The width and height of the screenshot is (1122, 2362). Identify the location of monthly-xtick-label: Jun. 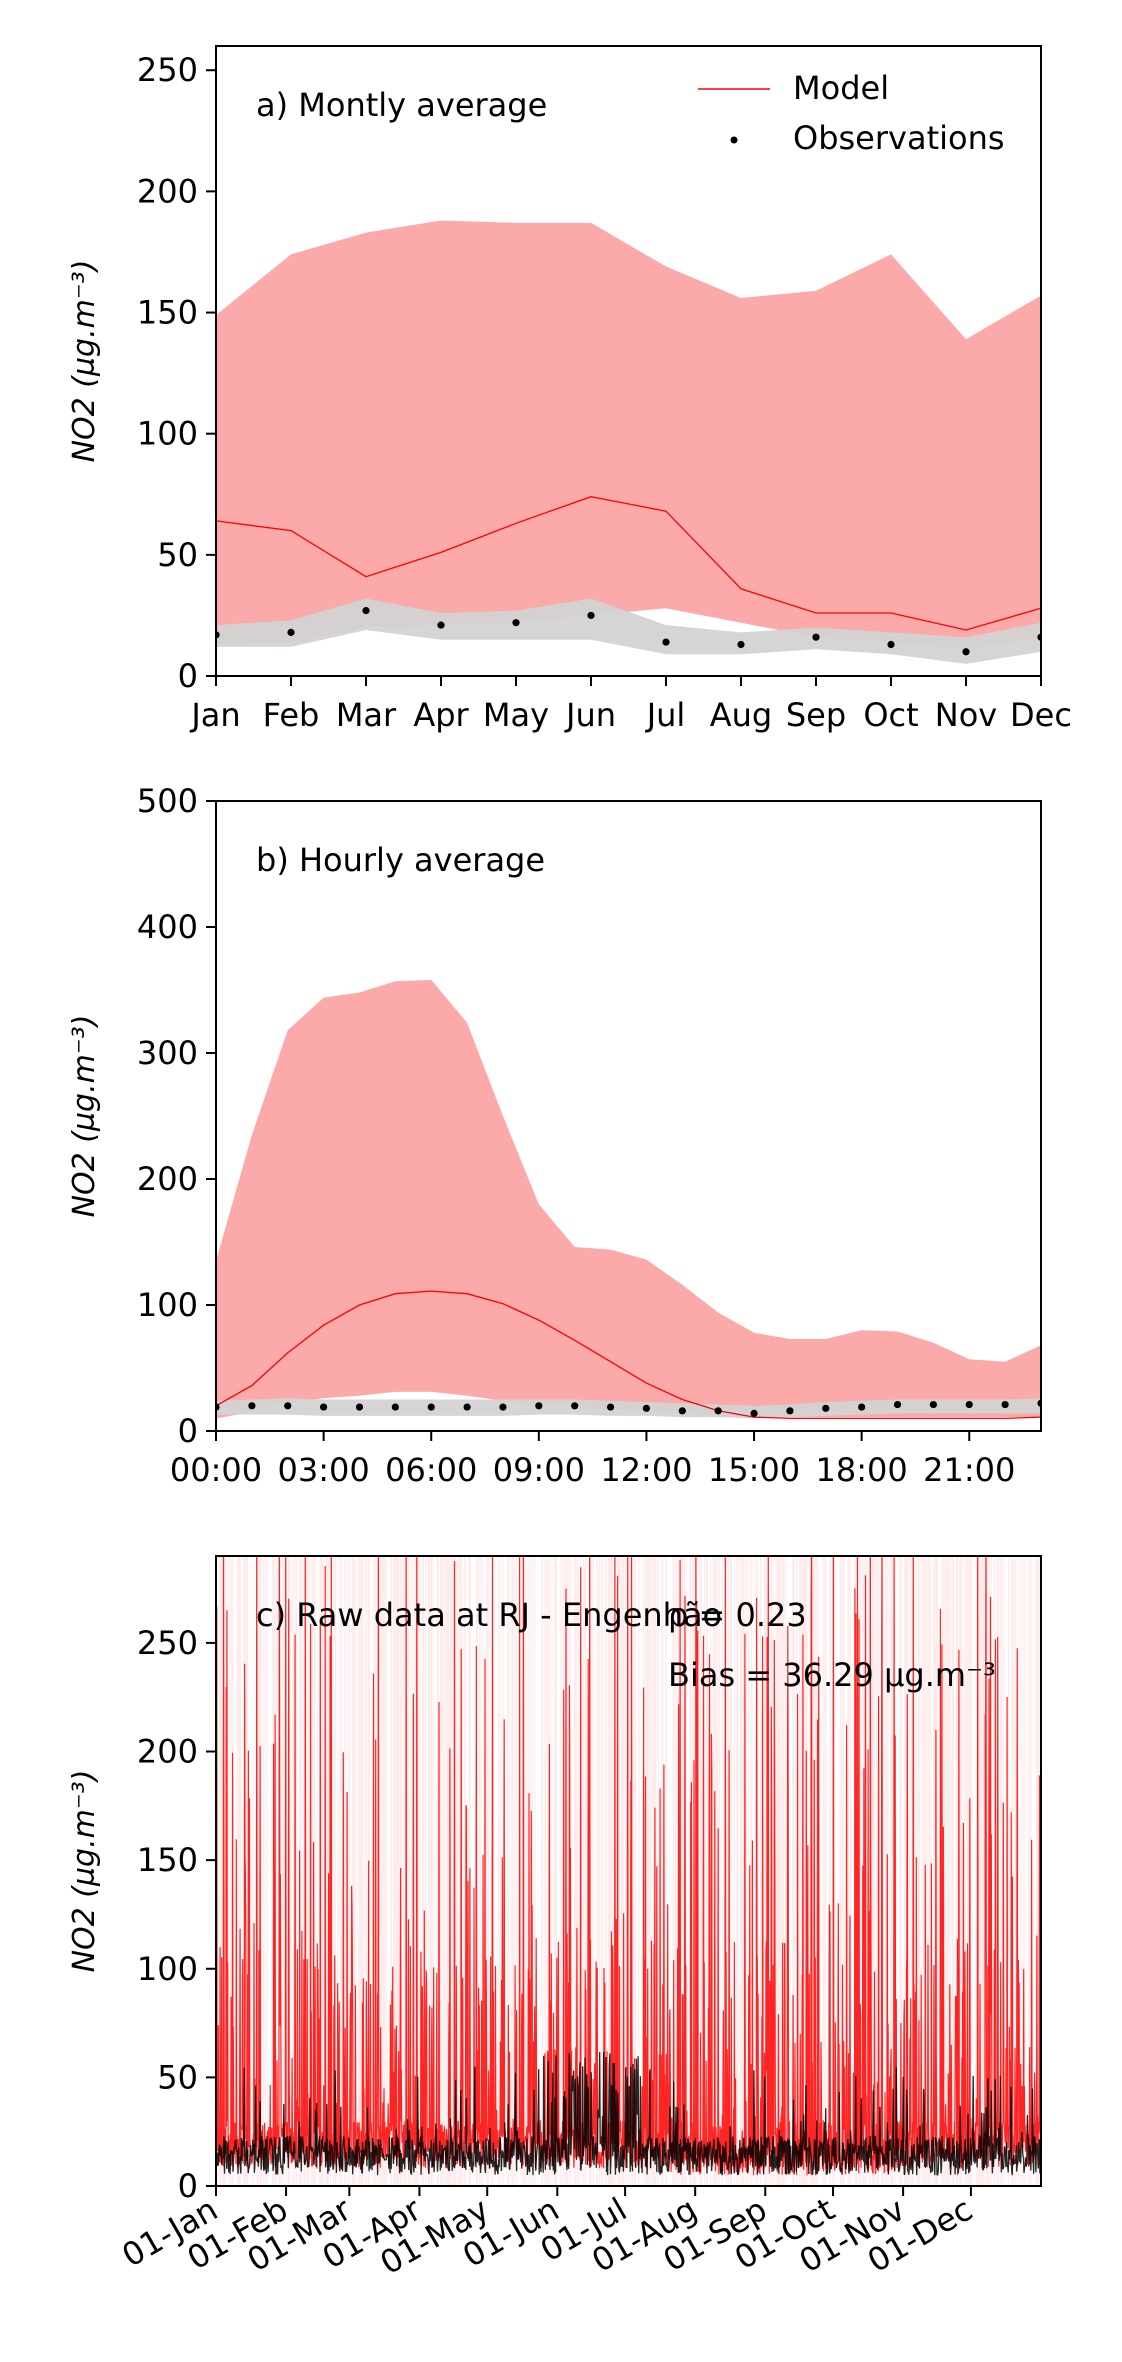
(590, 715).